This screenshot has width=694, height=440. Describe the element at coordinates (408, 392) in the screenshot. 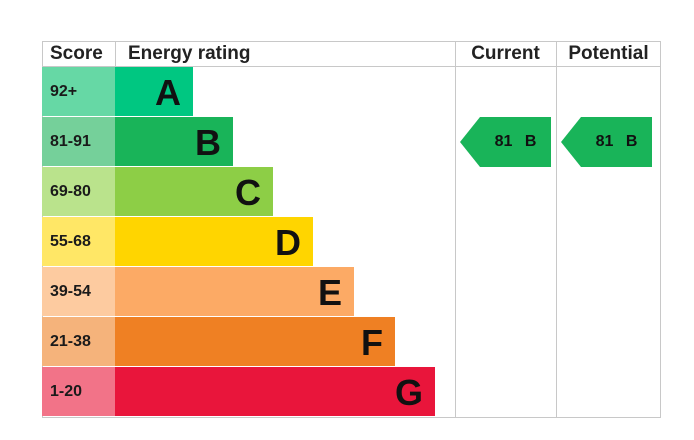

I see `rating-letter-g: G` at that location.